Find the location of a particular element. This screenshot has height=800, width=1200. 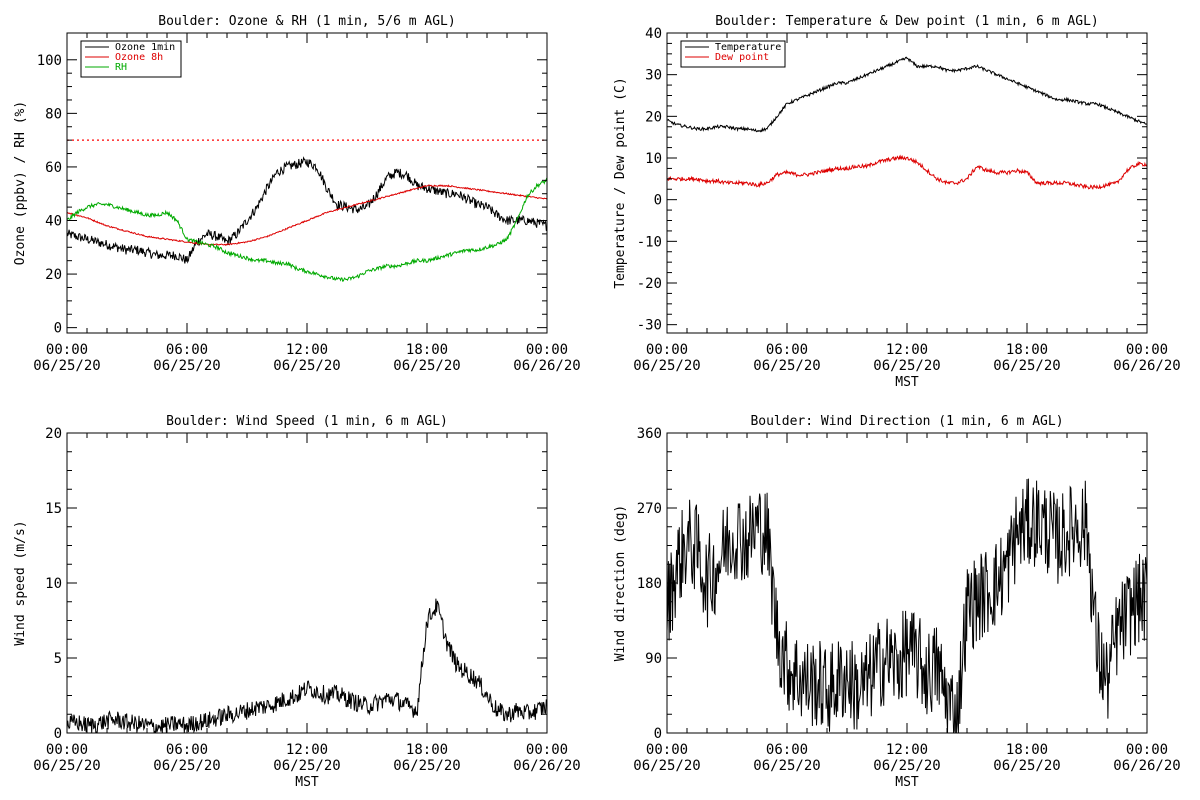

y-tick-label: 270 is located at coordinates (649, 509).